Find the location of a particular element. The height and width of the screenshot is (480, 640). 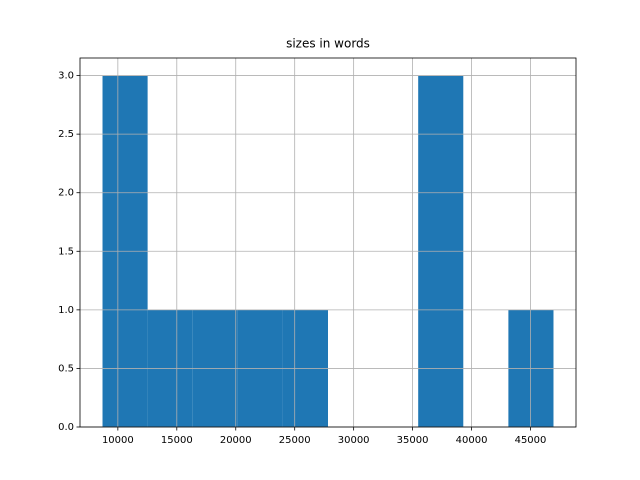

y-tick-label: 2.5 is located at coordinates (66, 134).